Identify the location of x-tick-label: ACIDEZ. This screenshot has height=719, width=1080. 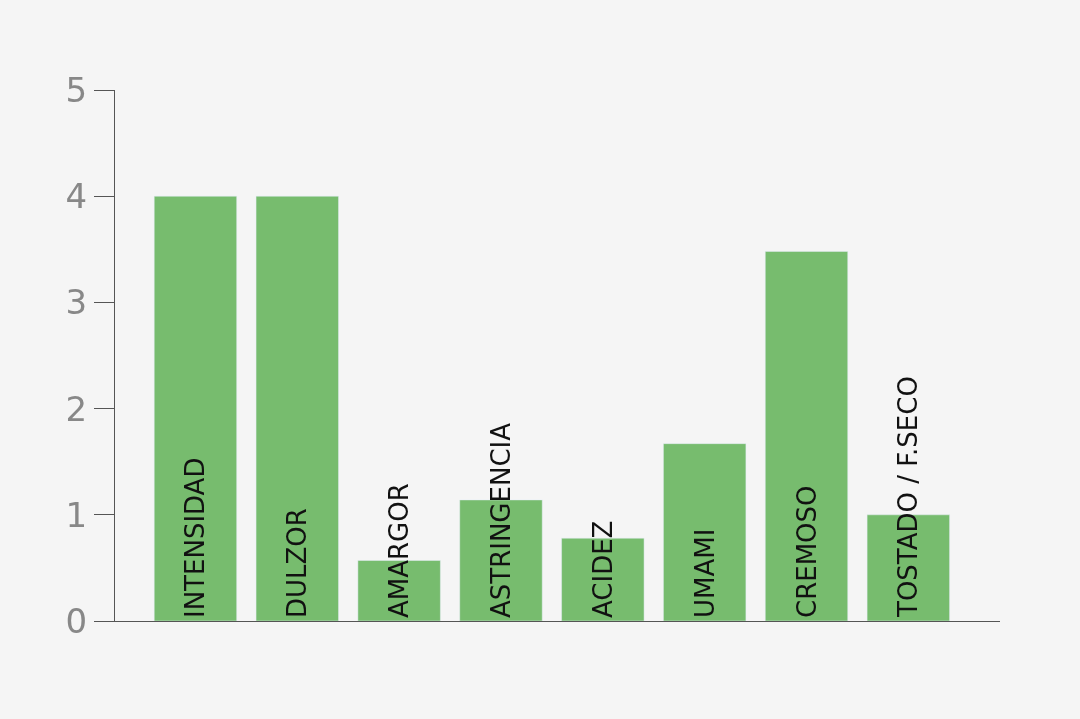
(602, 569).